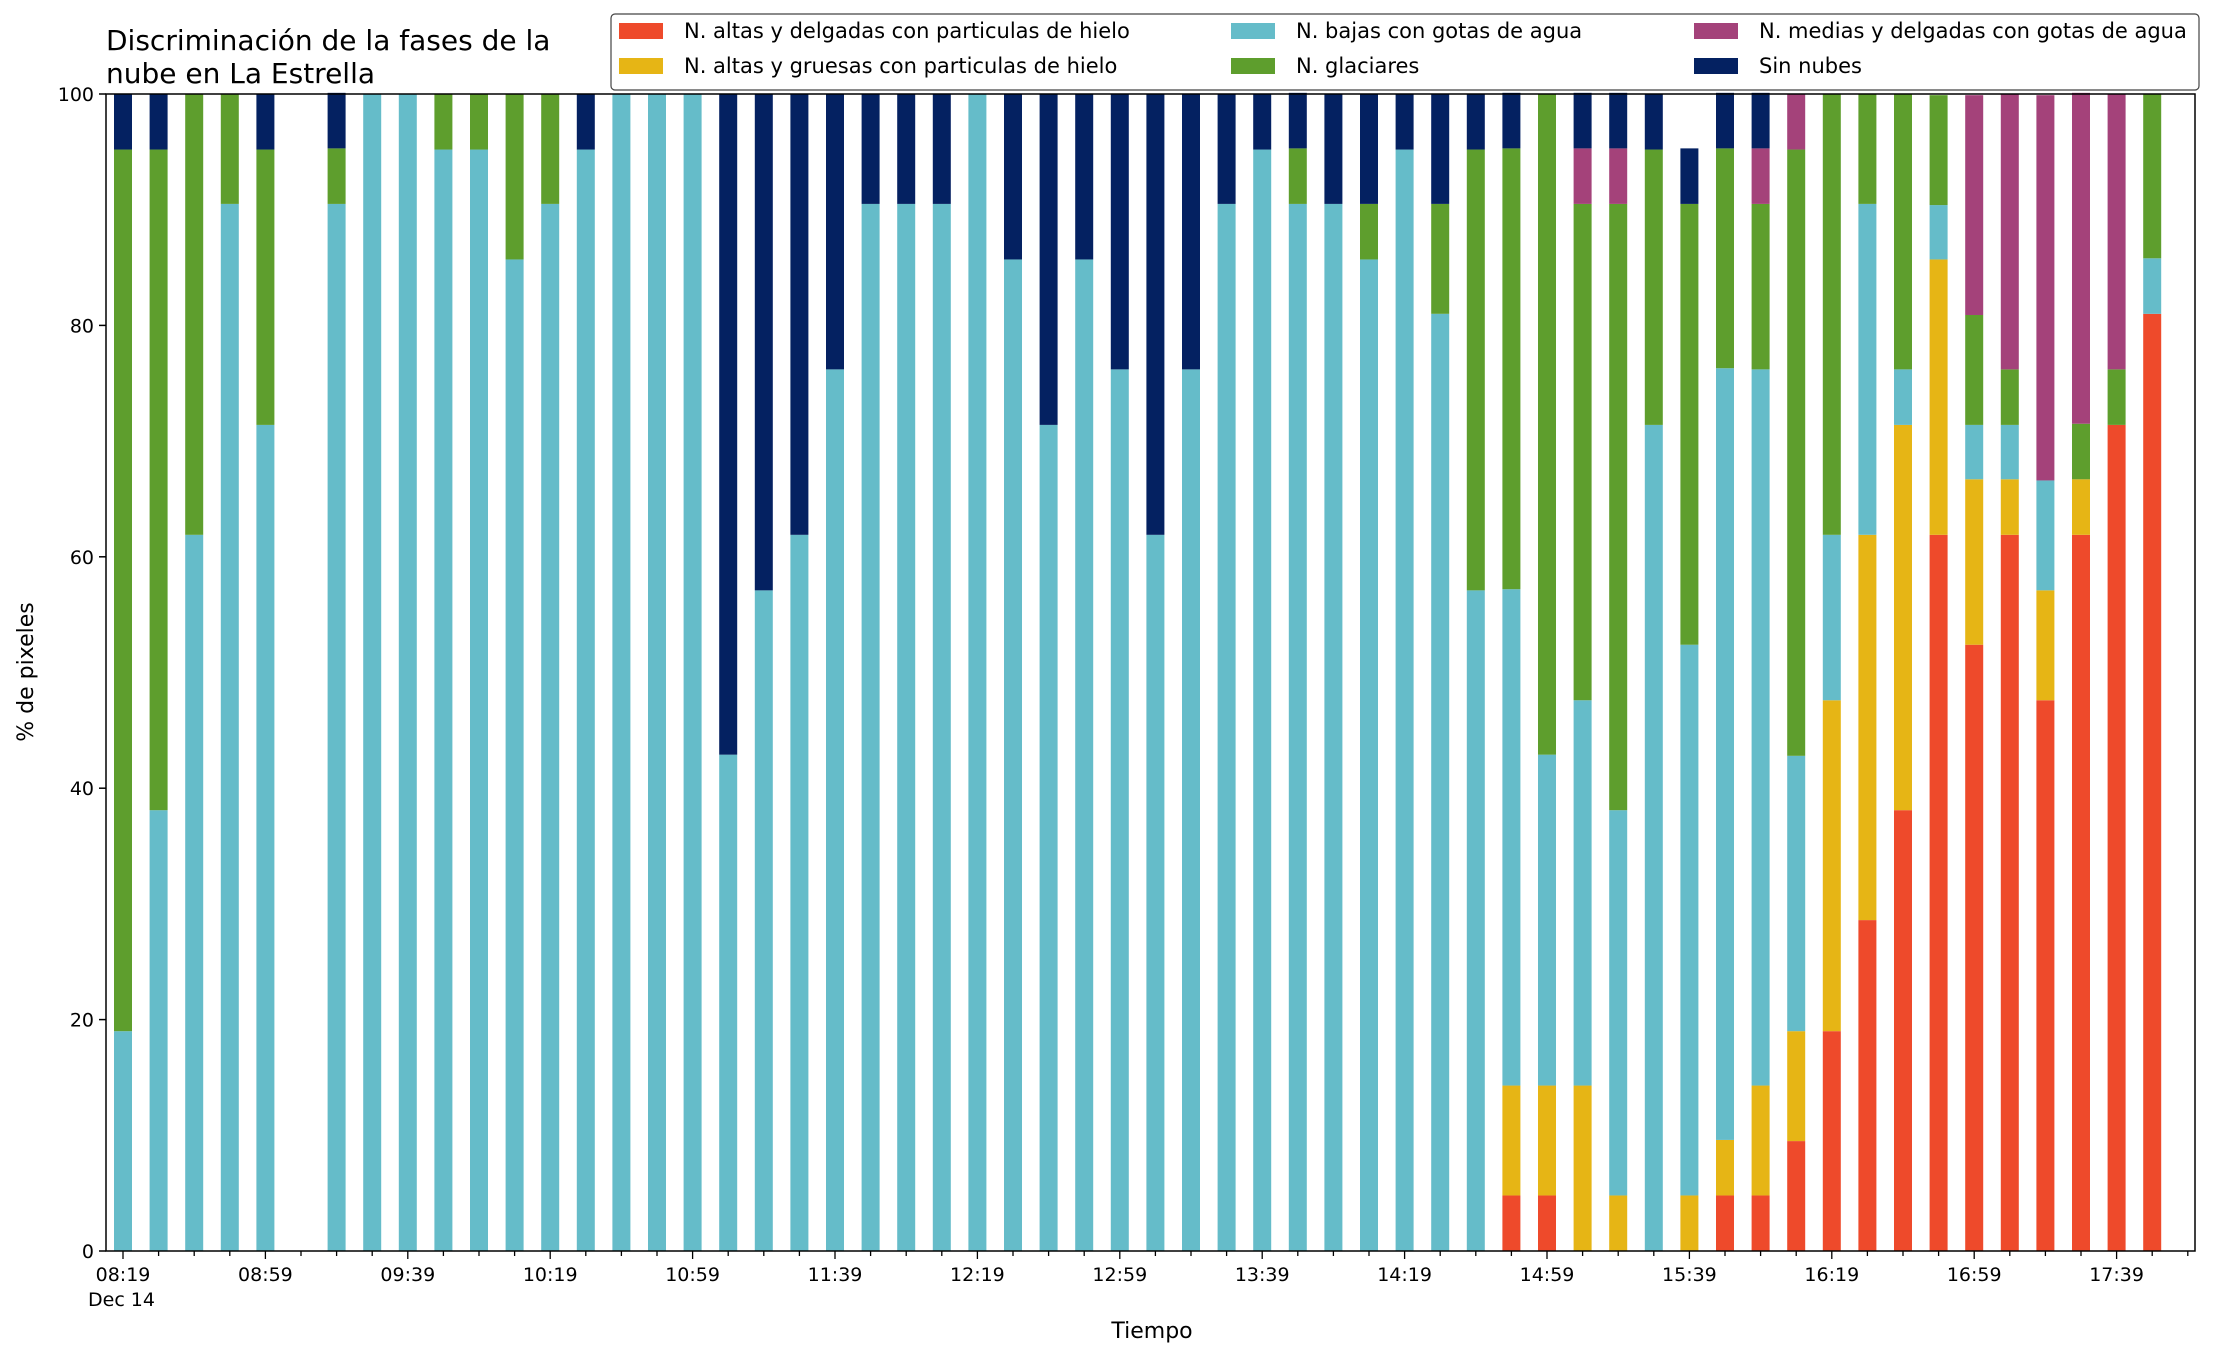 The width and height of the screenshot is (2216, 1355). Describe the element at coordinates (76, 95) in the screenshot. I see `y-tick-label-5: 100` at that location.